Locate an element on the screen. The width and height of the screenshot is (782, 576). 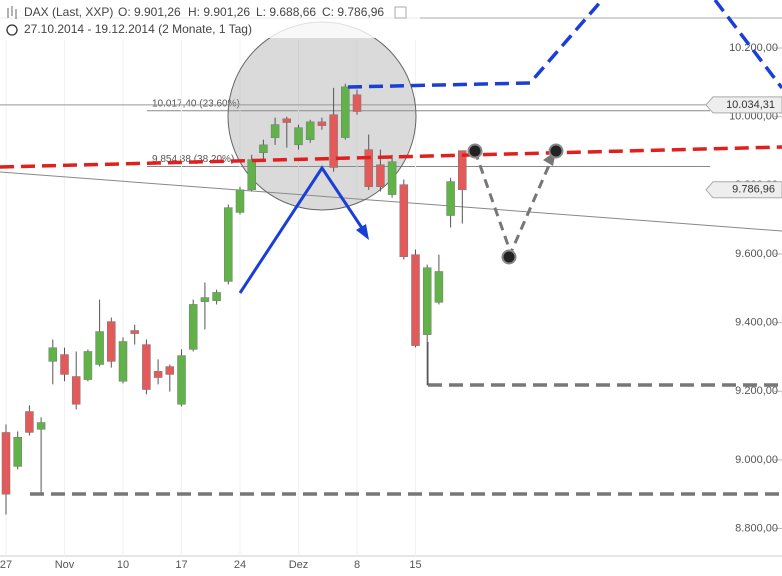
x-tick-label: 15 is located at coordinates (415, 565).